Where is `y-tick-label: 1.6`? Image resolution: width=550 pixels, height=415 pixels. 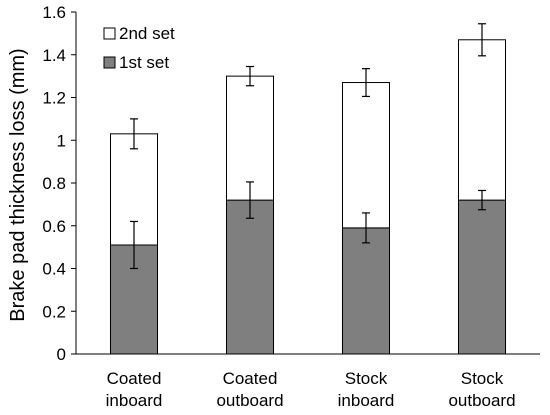
y-tick-label: 1.6 is located at coordinates (54, 12).